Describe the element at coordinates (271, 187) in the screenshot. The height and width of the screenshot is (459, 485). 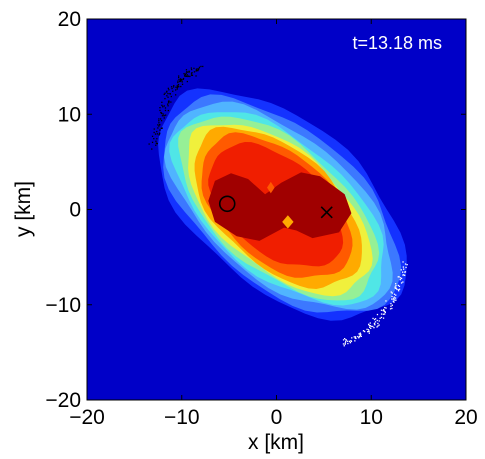
I see `core-hotspot` at that location.